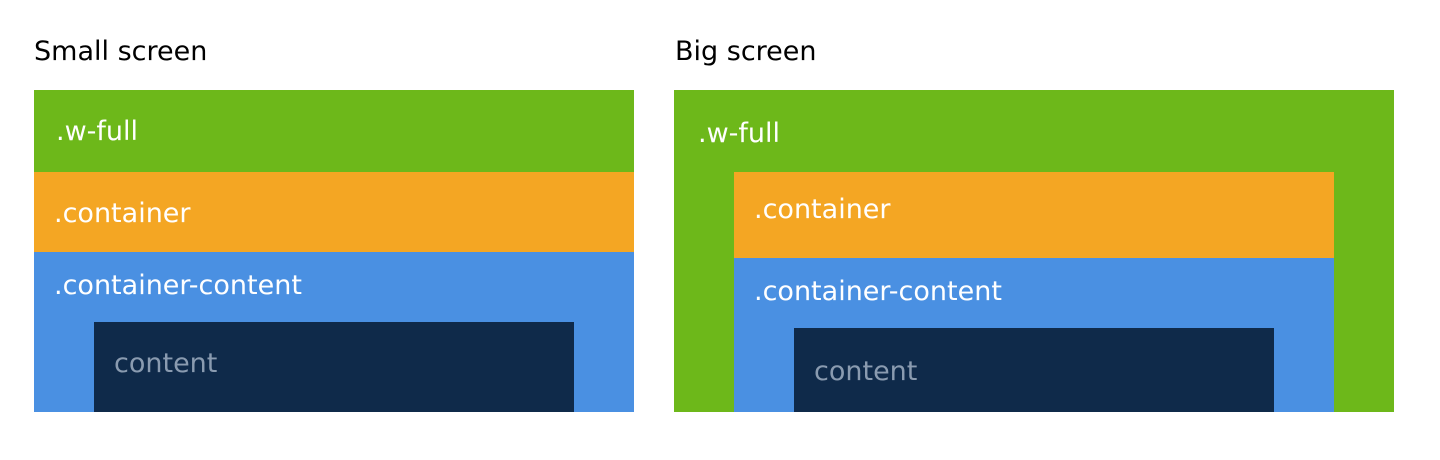 Image resolution: width=1440 pixels, height=460 pixels. What do you see at coordinates (1034, 370) in the screenshot?
I see `big-content-box: content` at bounding box center [1034, 370].